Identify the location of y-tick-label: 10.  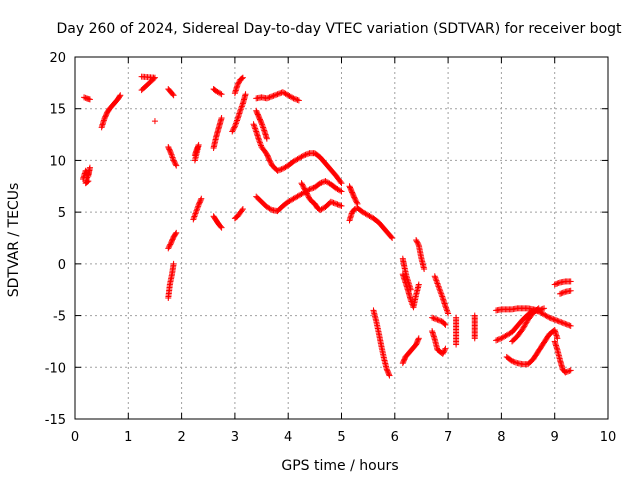
(57, 161).